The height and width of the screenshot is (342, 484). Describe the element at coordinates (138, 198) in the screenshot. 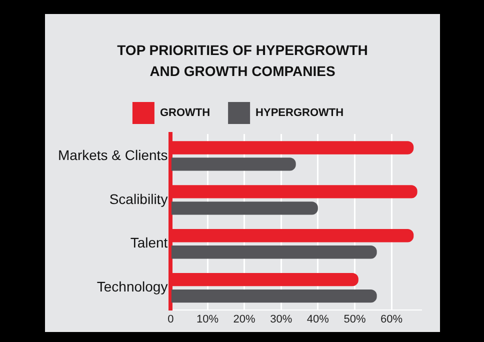

I see `y-tick-label: Scalibility` at that location.